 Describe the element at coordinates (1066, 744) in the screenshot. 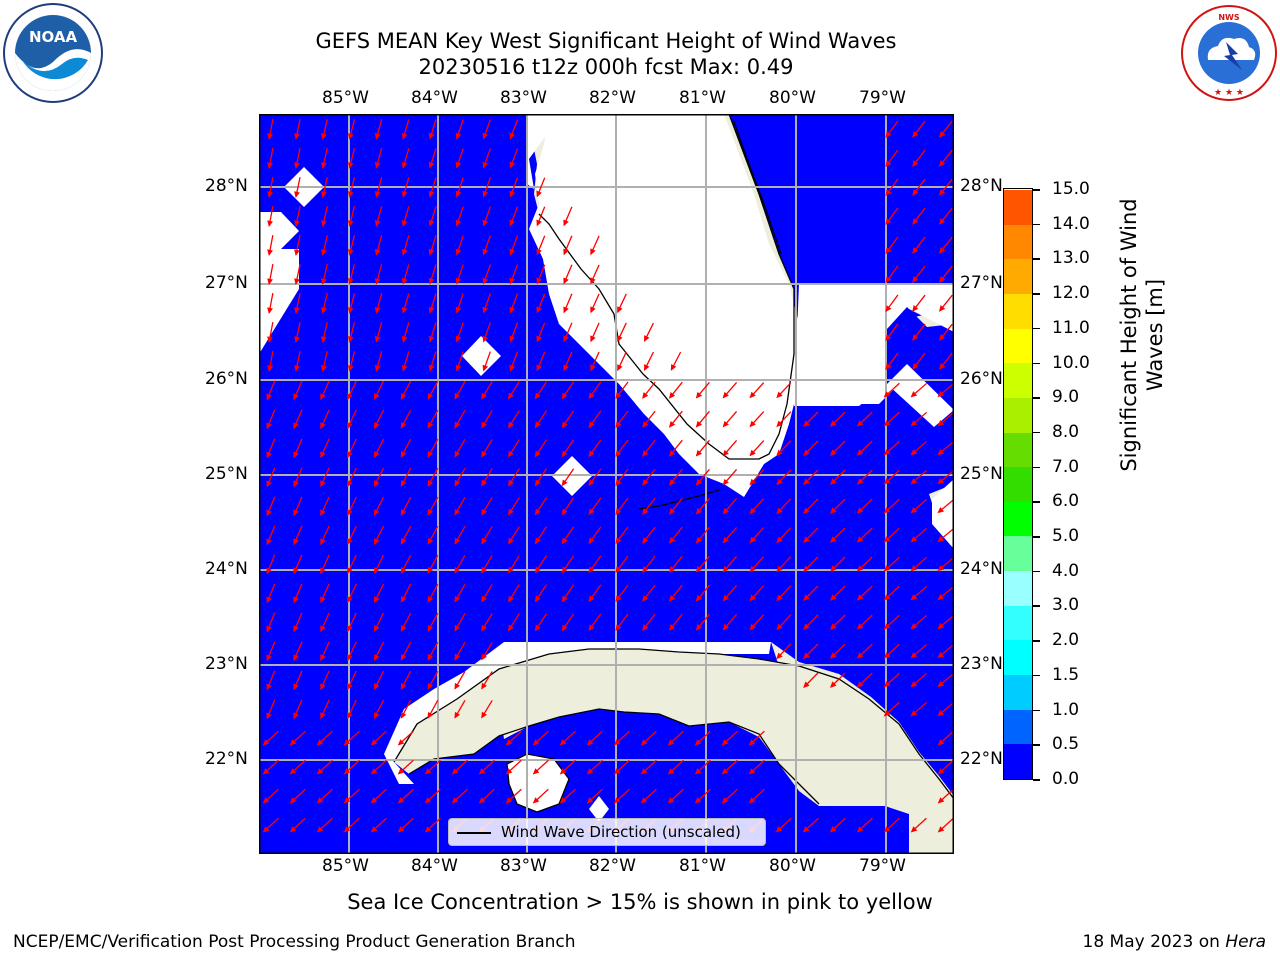

I see `colorbar-tick-label: 0.5` at that location.